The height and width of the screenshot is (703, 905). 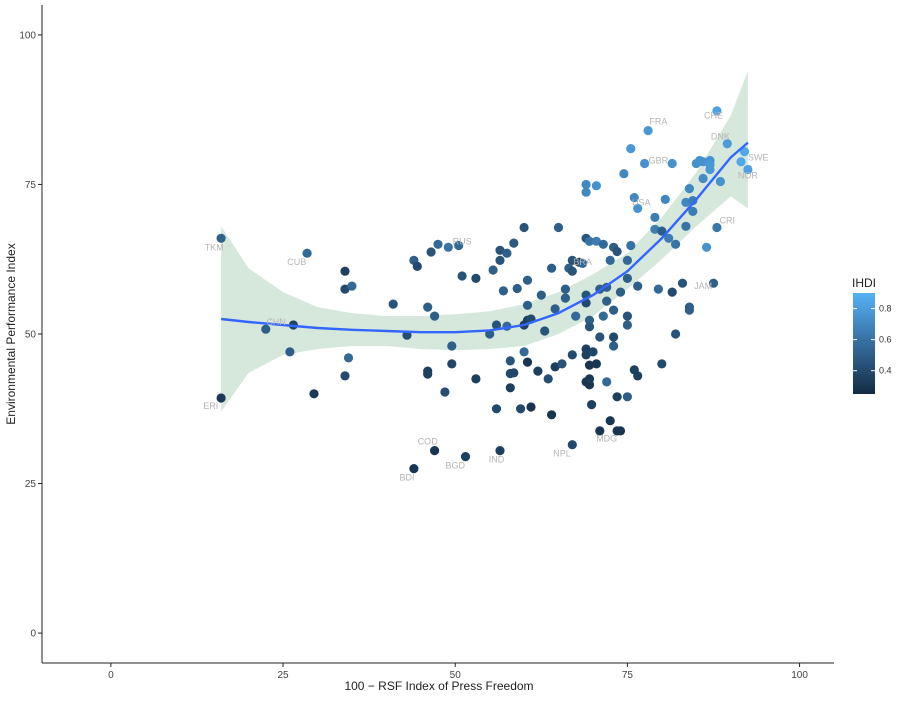 I want to click on country-label: MDG, so click(x=606, y=439).